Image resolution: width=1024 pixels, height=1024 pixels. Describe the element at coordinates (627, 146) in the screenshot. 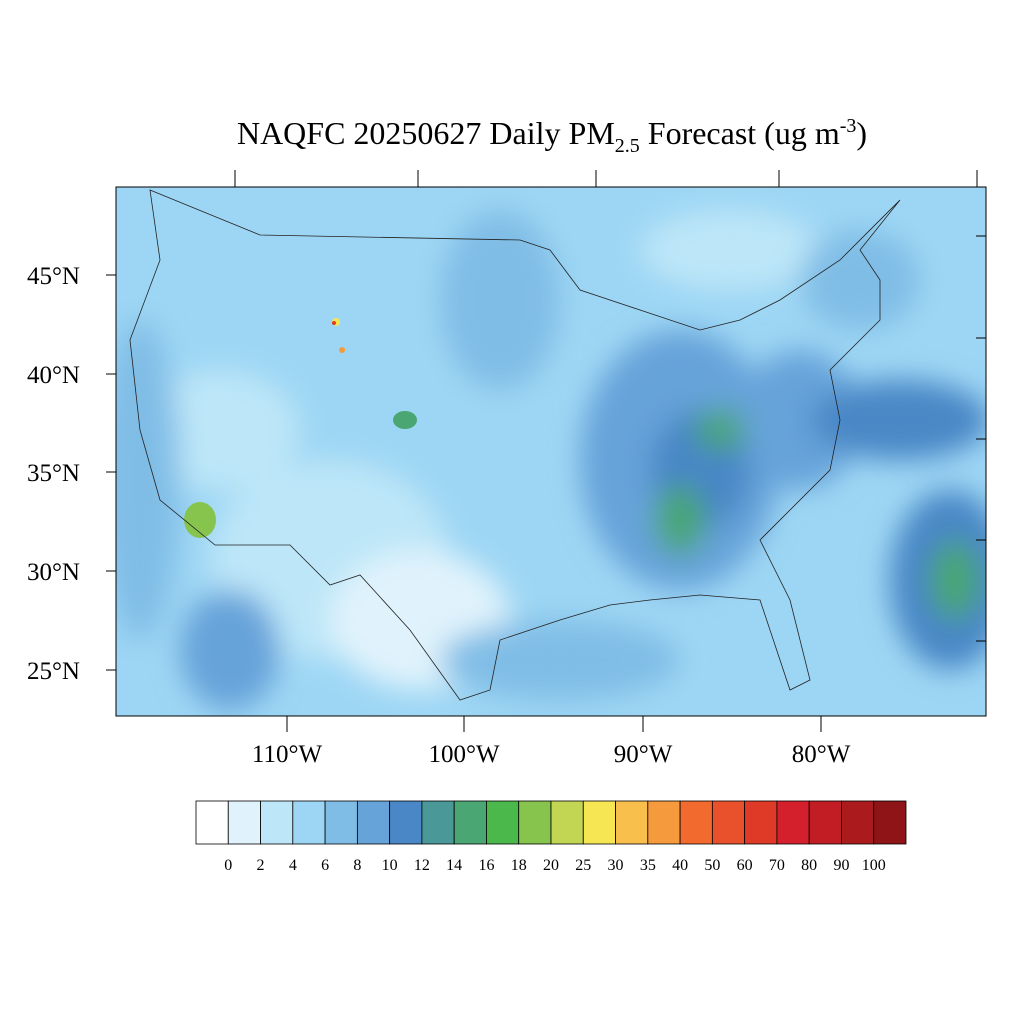

I see `title-subscript: 2.5` at that location.